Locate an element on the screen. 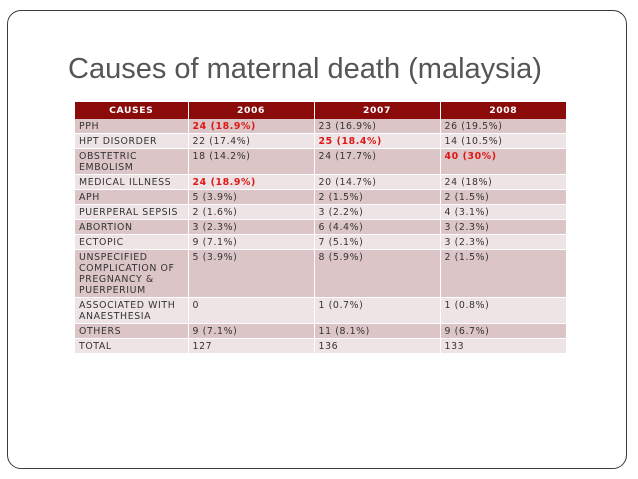 The height and width of the screenshot is (479, 638). value-cell: 11 (8.1%) is located at coordinates (377, 331).